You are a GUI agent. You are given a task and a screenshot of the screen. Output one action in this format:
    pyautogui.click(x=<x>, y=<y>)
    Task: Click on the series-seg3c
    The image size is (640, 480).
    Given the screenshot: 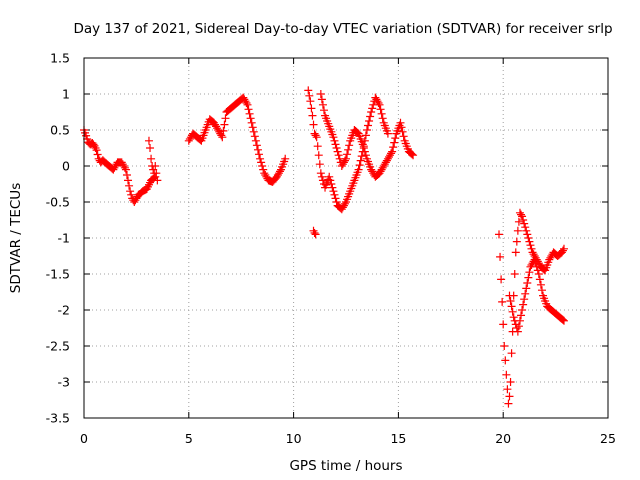 What is the action you would take?
    pyautogui.click(x=314, y=232)
    